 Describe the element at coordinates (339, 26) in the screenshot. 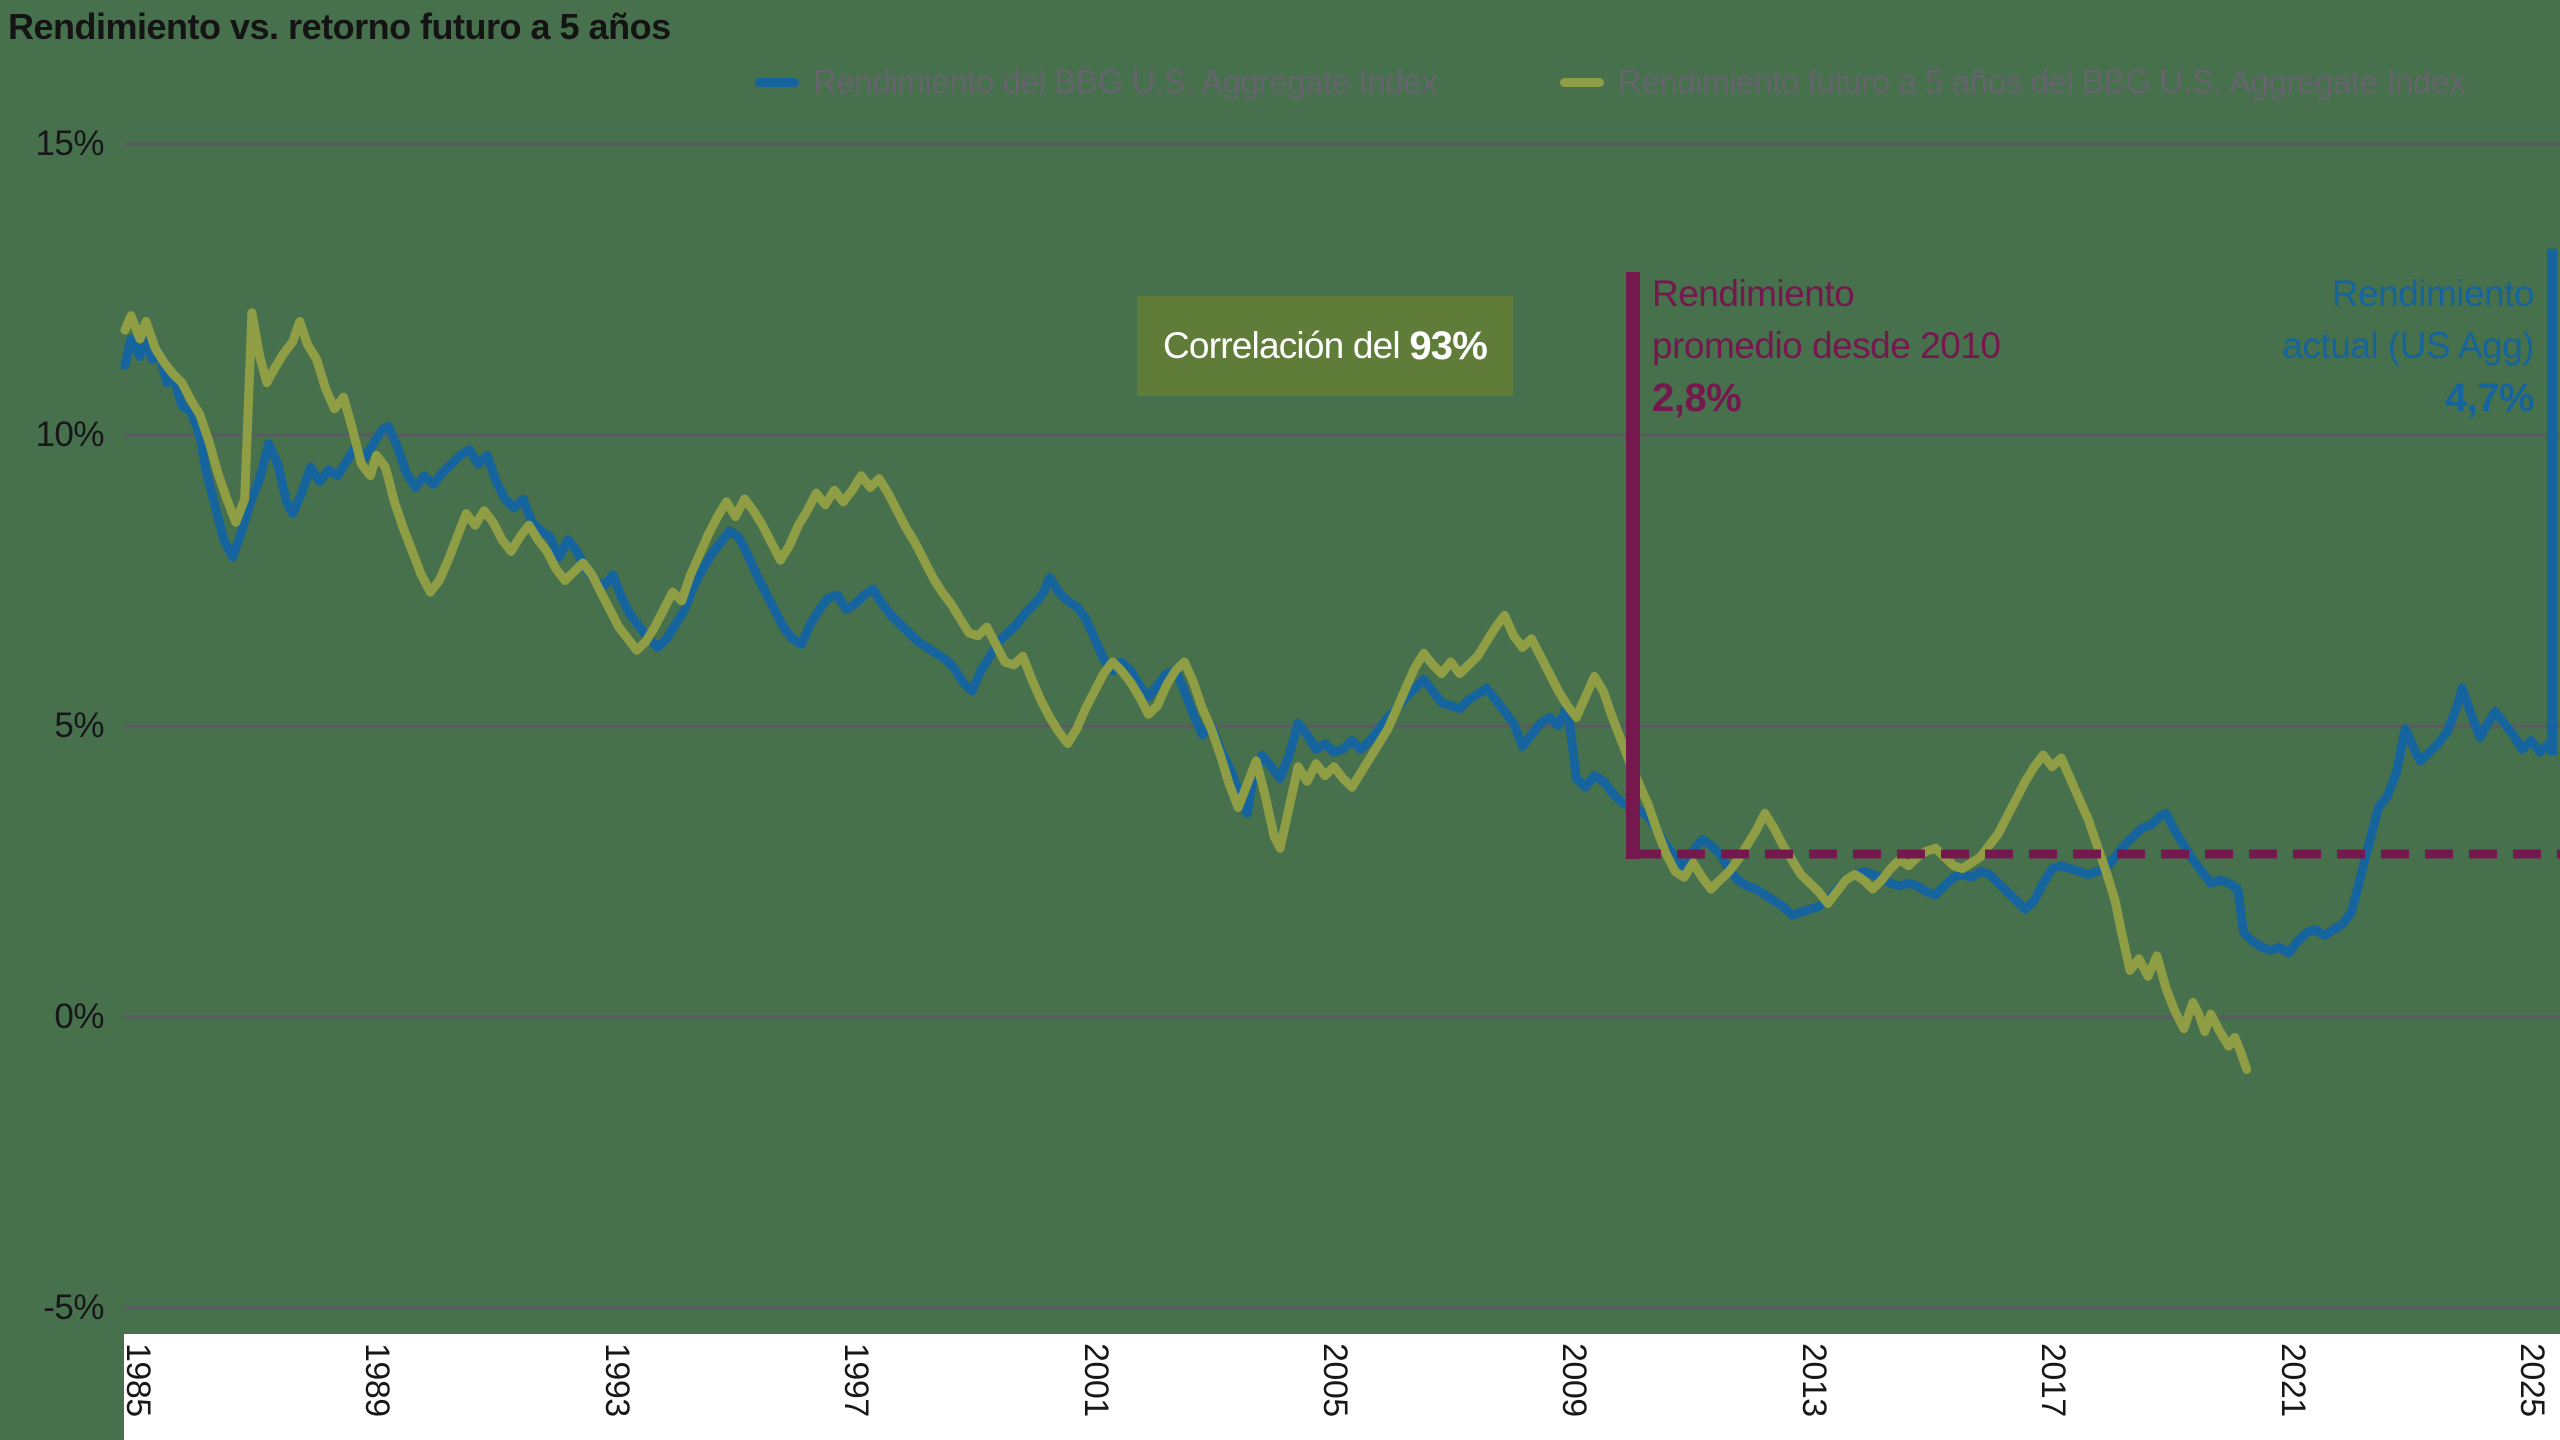

I see `chart-title: Rendimiento vs. retorno futuro a 5 años` at that location.